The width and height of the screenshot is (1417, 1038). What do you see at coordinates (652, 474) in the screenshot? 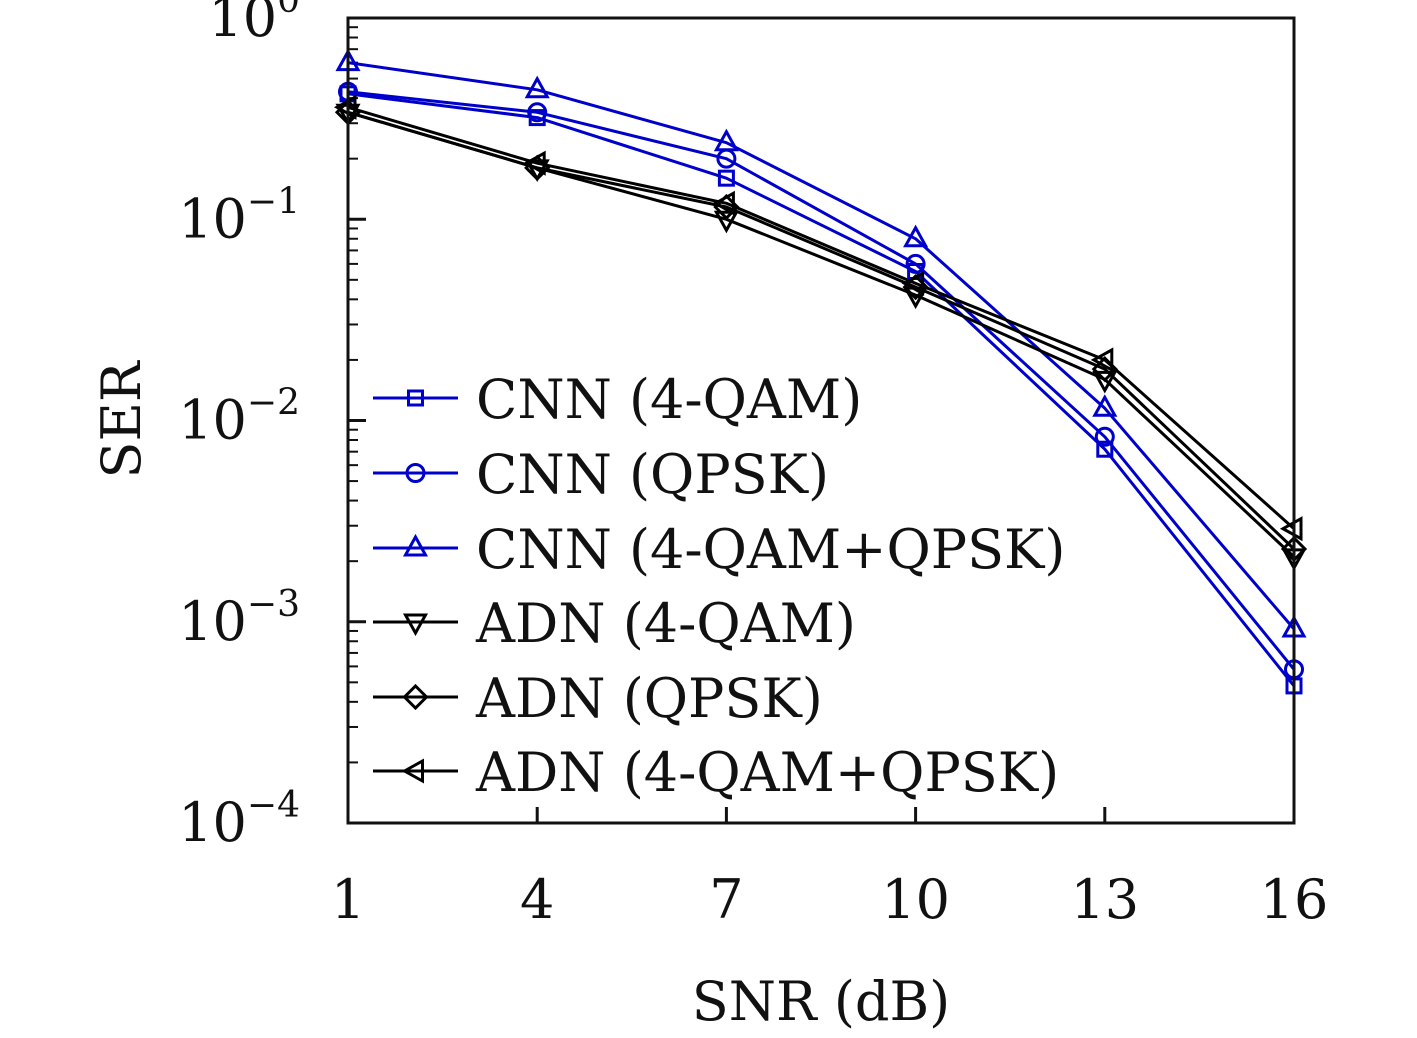
I see `legend-label: CNN (QPSK)` at bounding box center [652, 474].